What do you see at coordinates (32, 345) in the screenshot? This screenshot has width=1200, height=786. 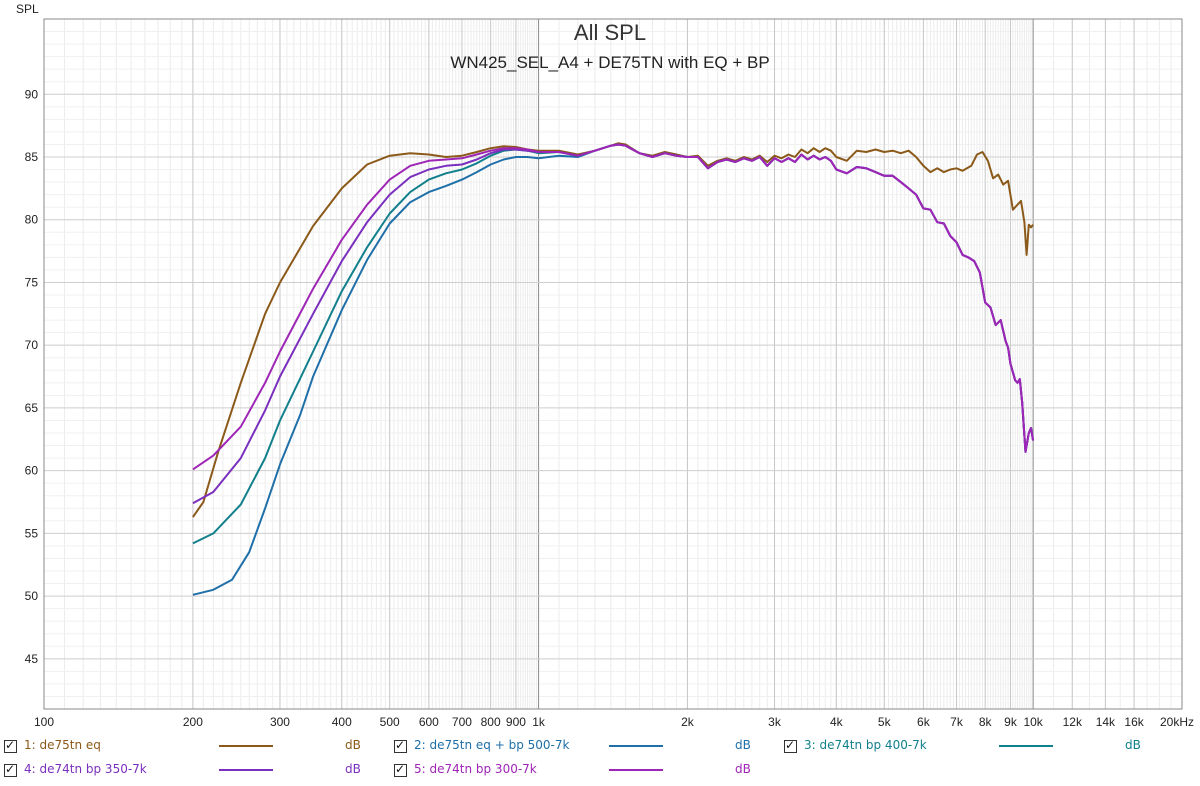 I see `y-tick-label: 70` at bounding box center [32, 345].